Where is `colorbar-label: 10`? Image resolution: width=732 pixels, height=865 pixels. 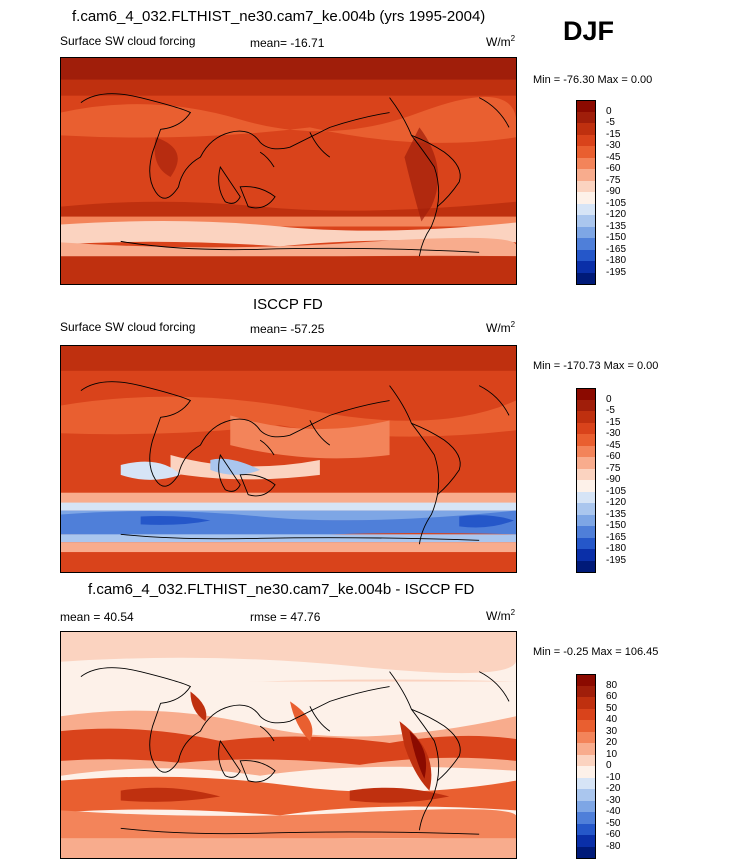
colorbar-label: 10 is located at coordinates (612, 754).